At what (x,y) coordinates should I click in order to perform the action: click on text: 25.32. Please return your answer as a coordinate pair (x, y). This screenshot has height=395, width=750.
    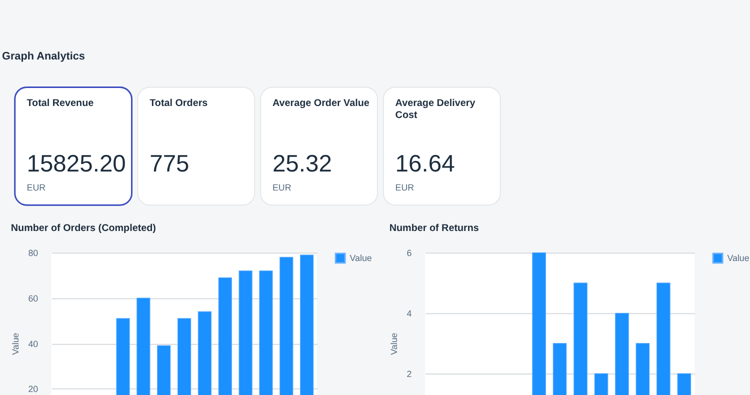
    Looking at the image, I should click on (302, 164).